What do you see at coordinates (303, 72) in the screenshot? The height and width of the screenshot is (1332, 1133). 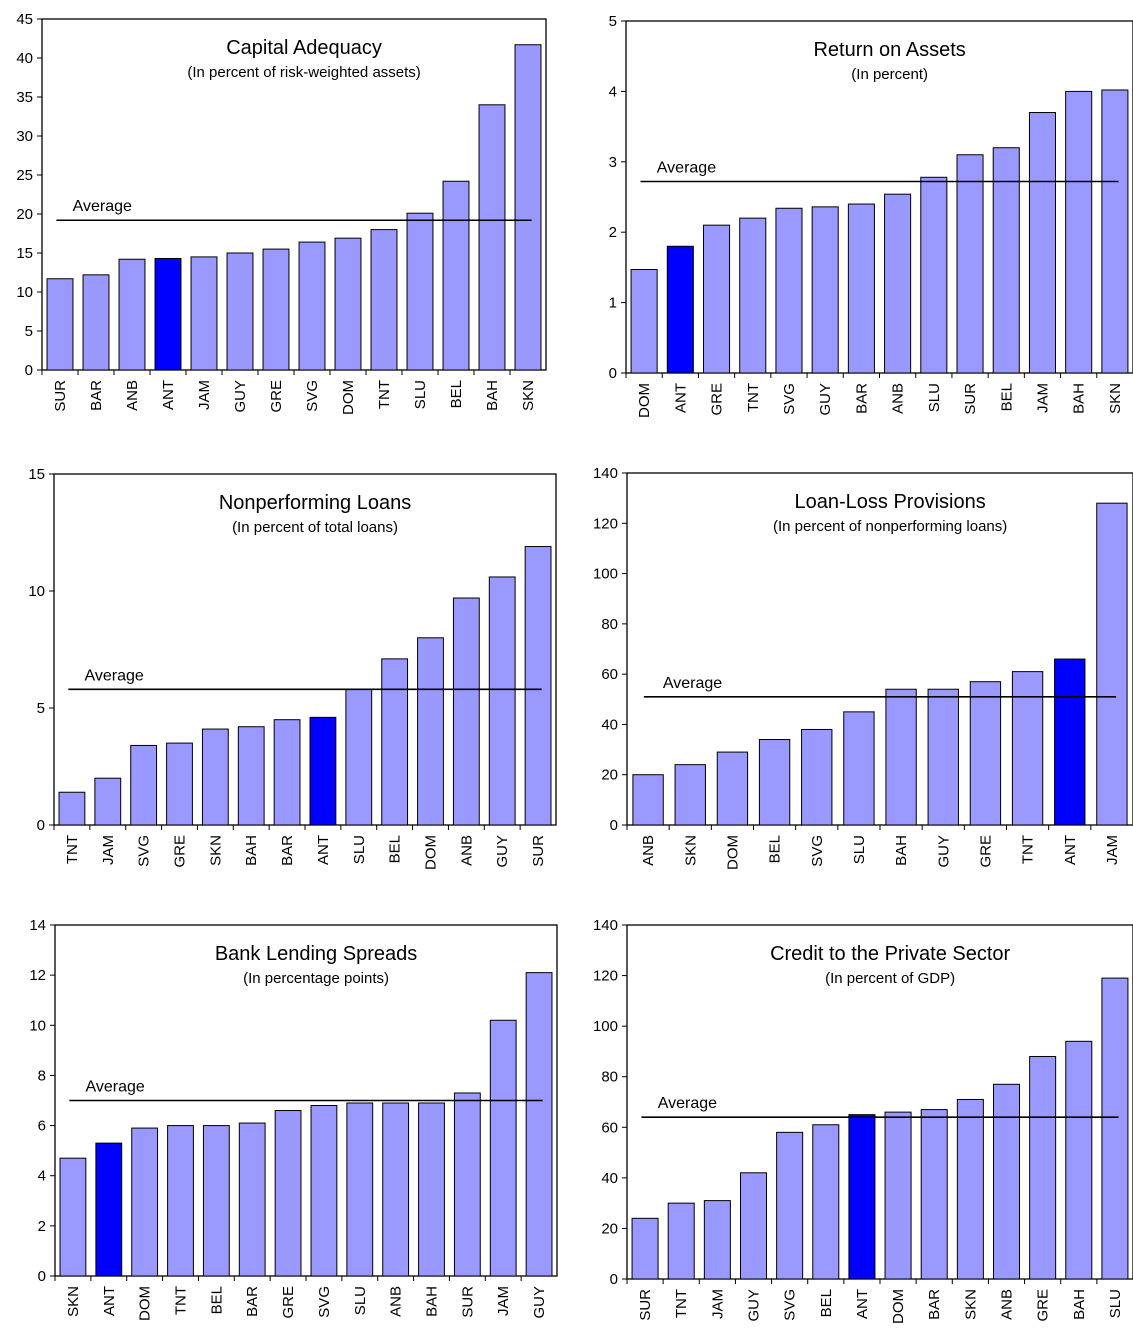 I see `chart-subtitle: (In percent of risk-weighted assets)` at bounding box center [303, 72].